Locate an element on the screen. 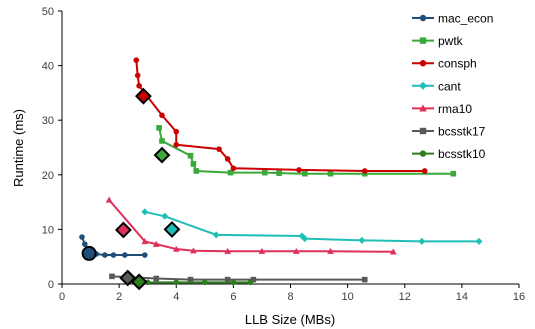 This screenshot has width=535, height=329. series-bcsstk17 is located at coordinates (238, 278).